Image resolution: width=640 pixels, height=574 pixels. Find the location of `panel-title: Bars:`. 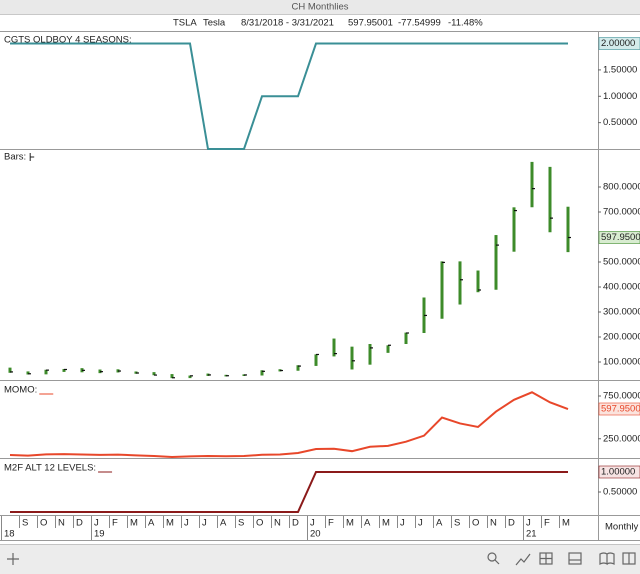

panel-title: Bars: is located at coordinates (15, 157).